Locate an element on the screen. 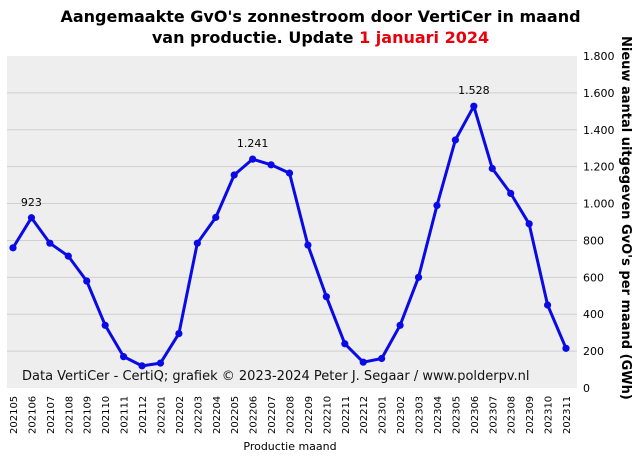 This screenshot has height=461, width=641. x-tick-label: 202309 is located at coordinates (530, 415).